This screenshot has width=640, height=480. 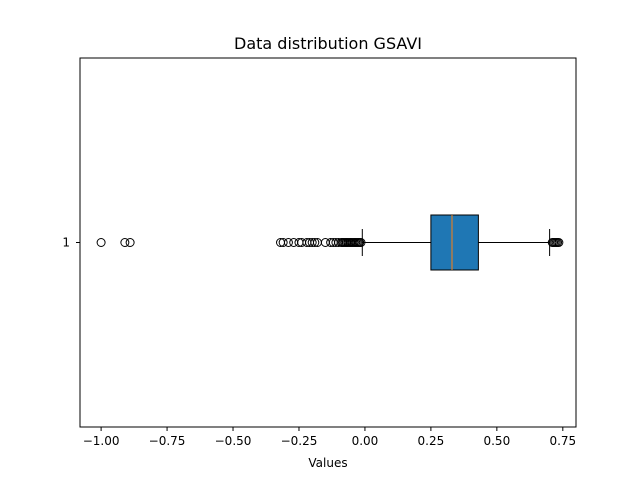 I want to click on chart-title: Data distribution GSAVI, so click(x=328, y=43).